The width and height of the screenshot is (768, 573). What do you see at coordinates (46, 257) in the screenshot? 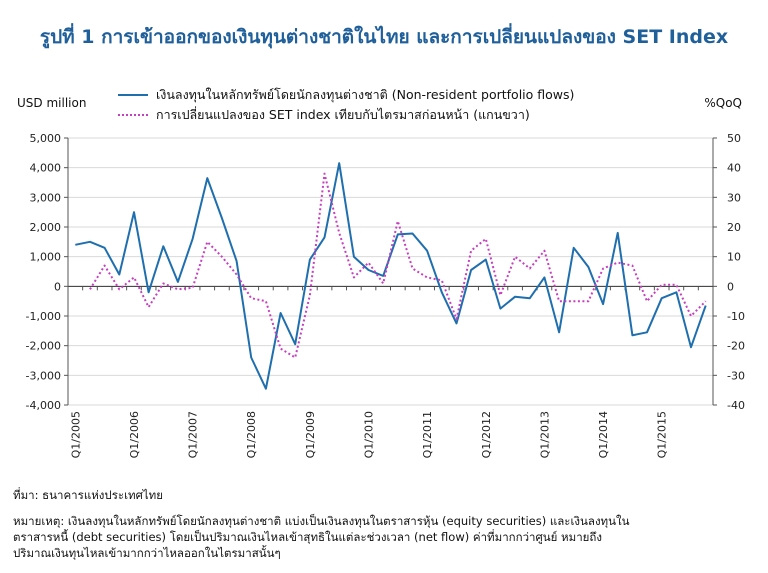
I see `y-left-tick-label: 1,000` at bounding box center [46, 257].